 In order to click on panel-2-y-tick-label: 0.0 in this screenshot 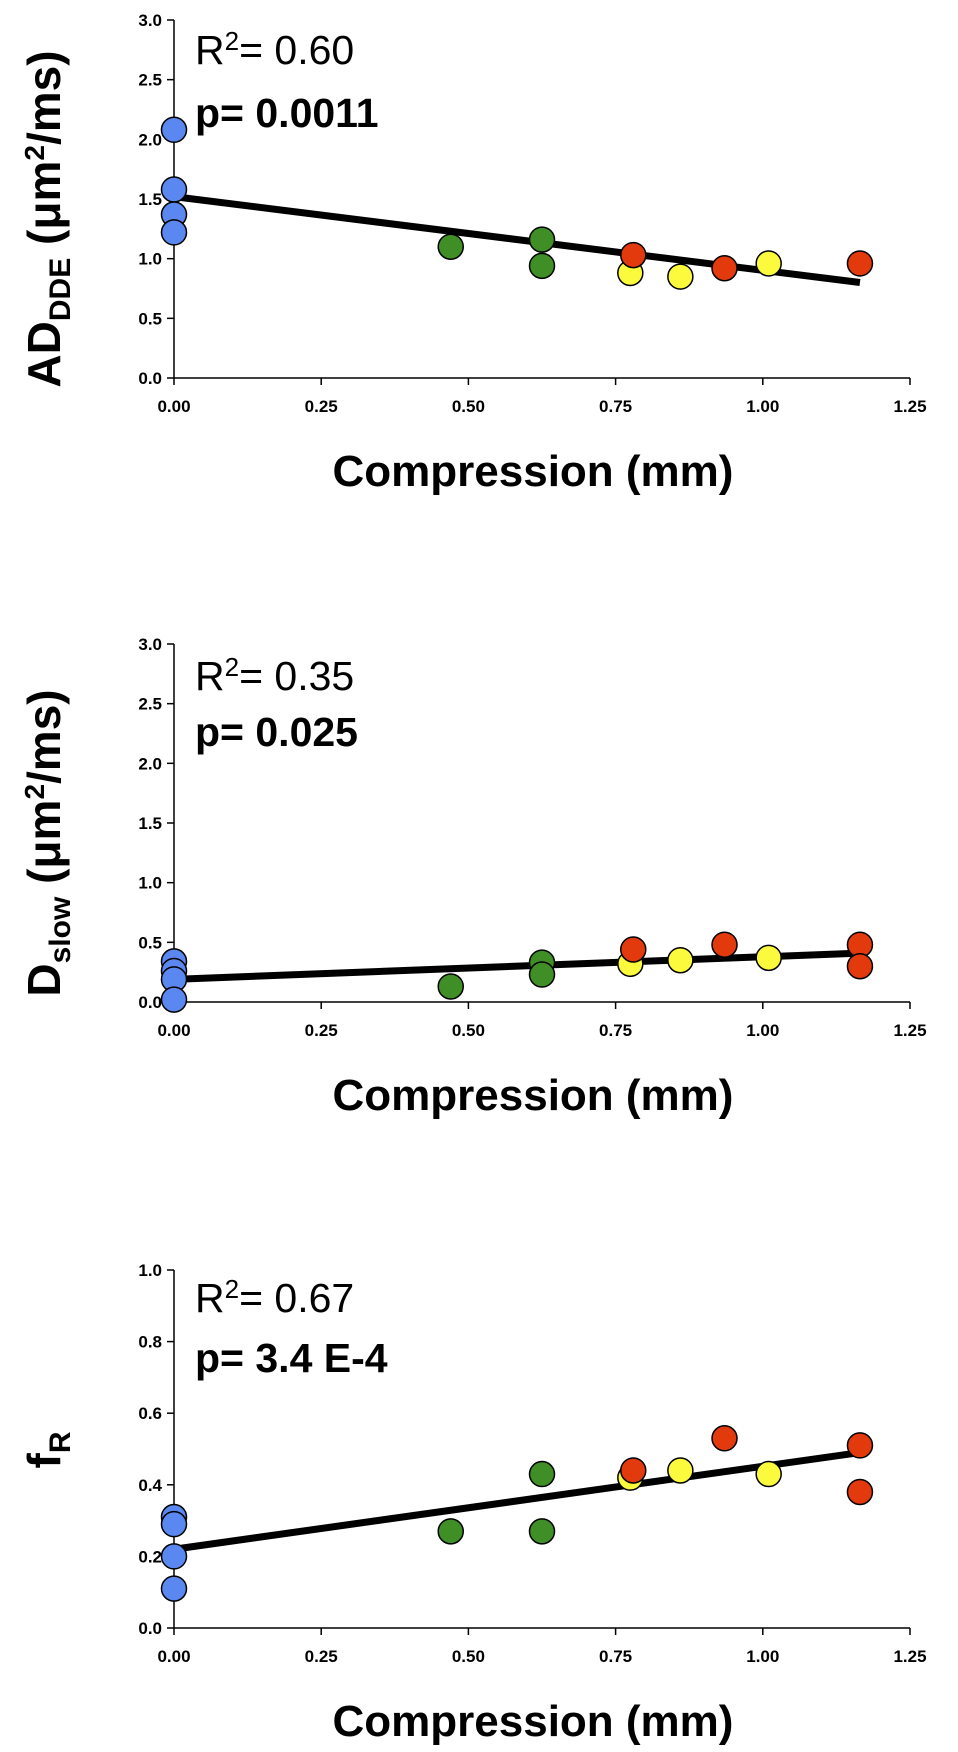, I will do `click(150, 1002)`.